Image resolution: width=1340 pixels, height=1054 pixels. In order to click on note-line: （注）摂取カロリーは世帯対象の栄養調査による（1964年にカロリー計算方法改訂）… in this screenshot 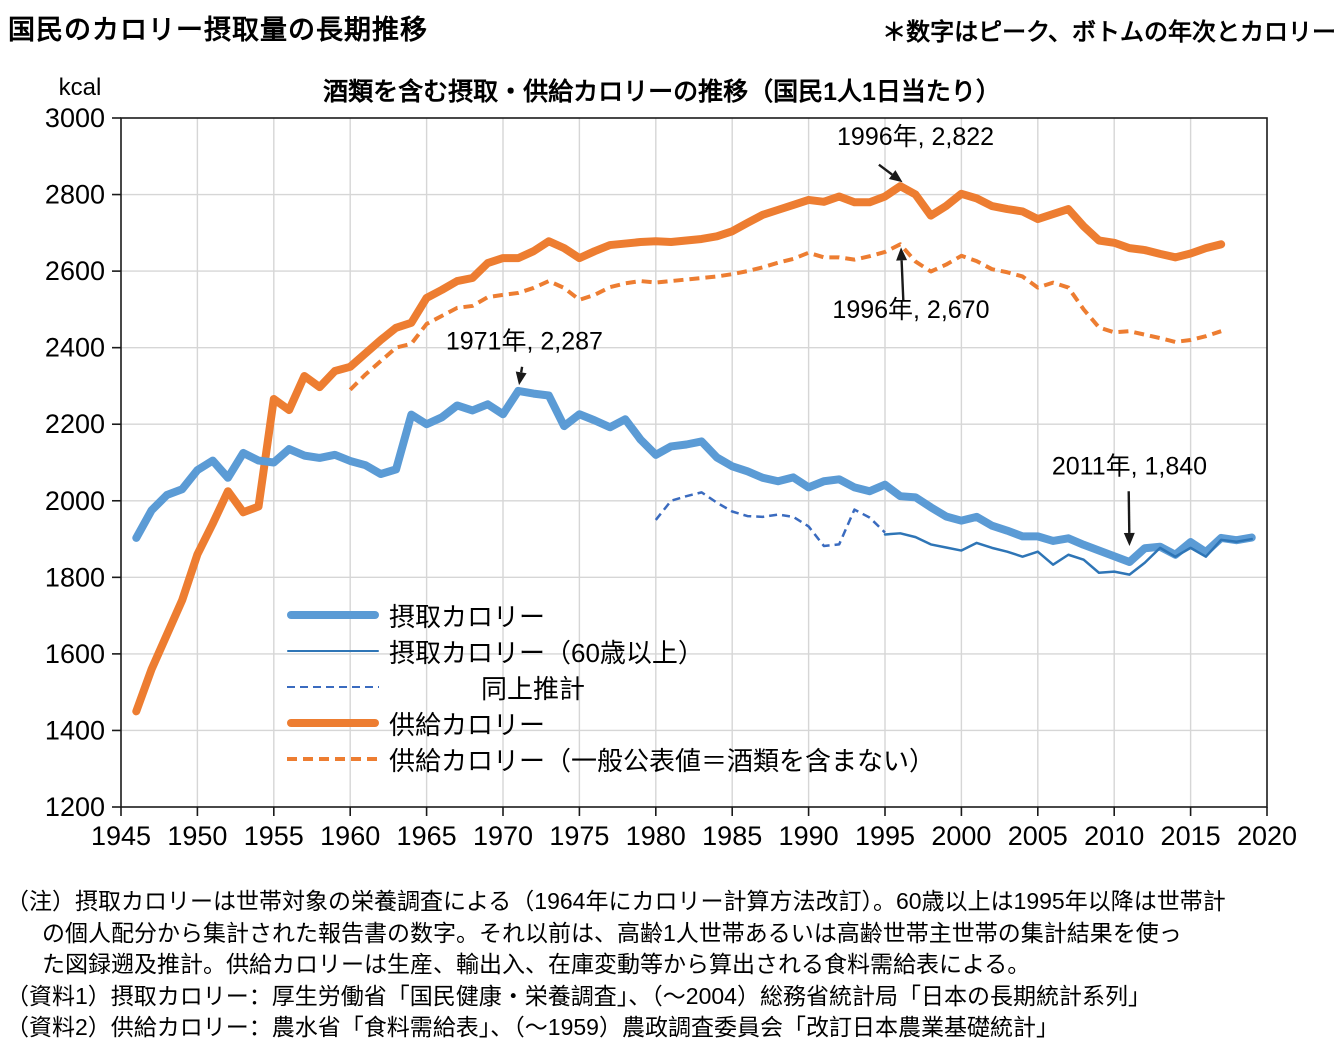, I will do `click(616, 901)`.